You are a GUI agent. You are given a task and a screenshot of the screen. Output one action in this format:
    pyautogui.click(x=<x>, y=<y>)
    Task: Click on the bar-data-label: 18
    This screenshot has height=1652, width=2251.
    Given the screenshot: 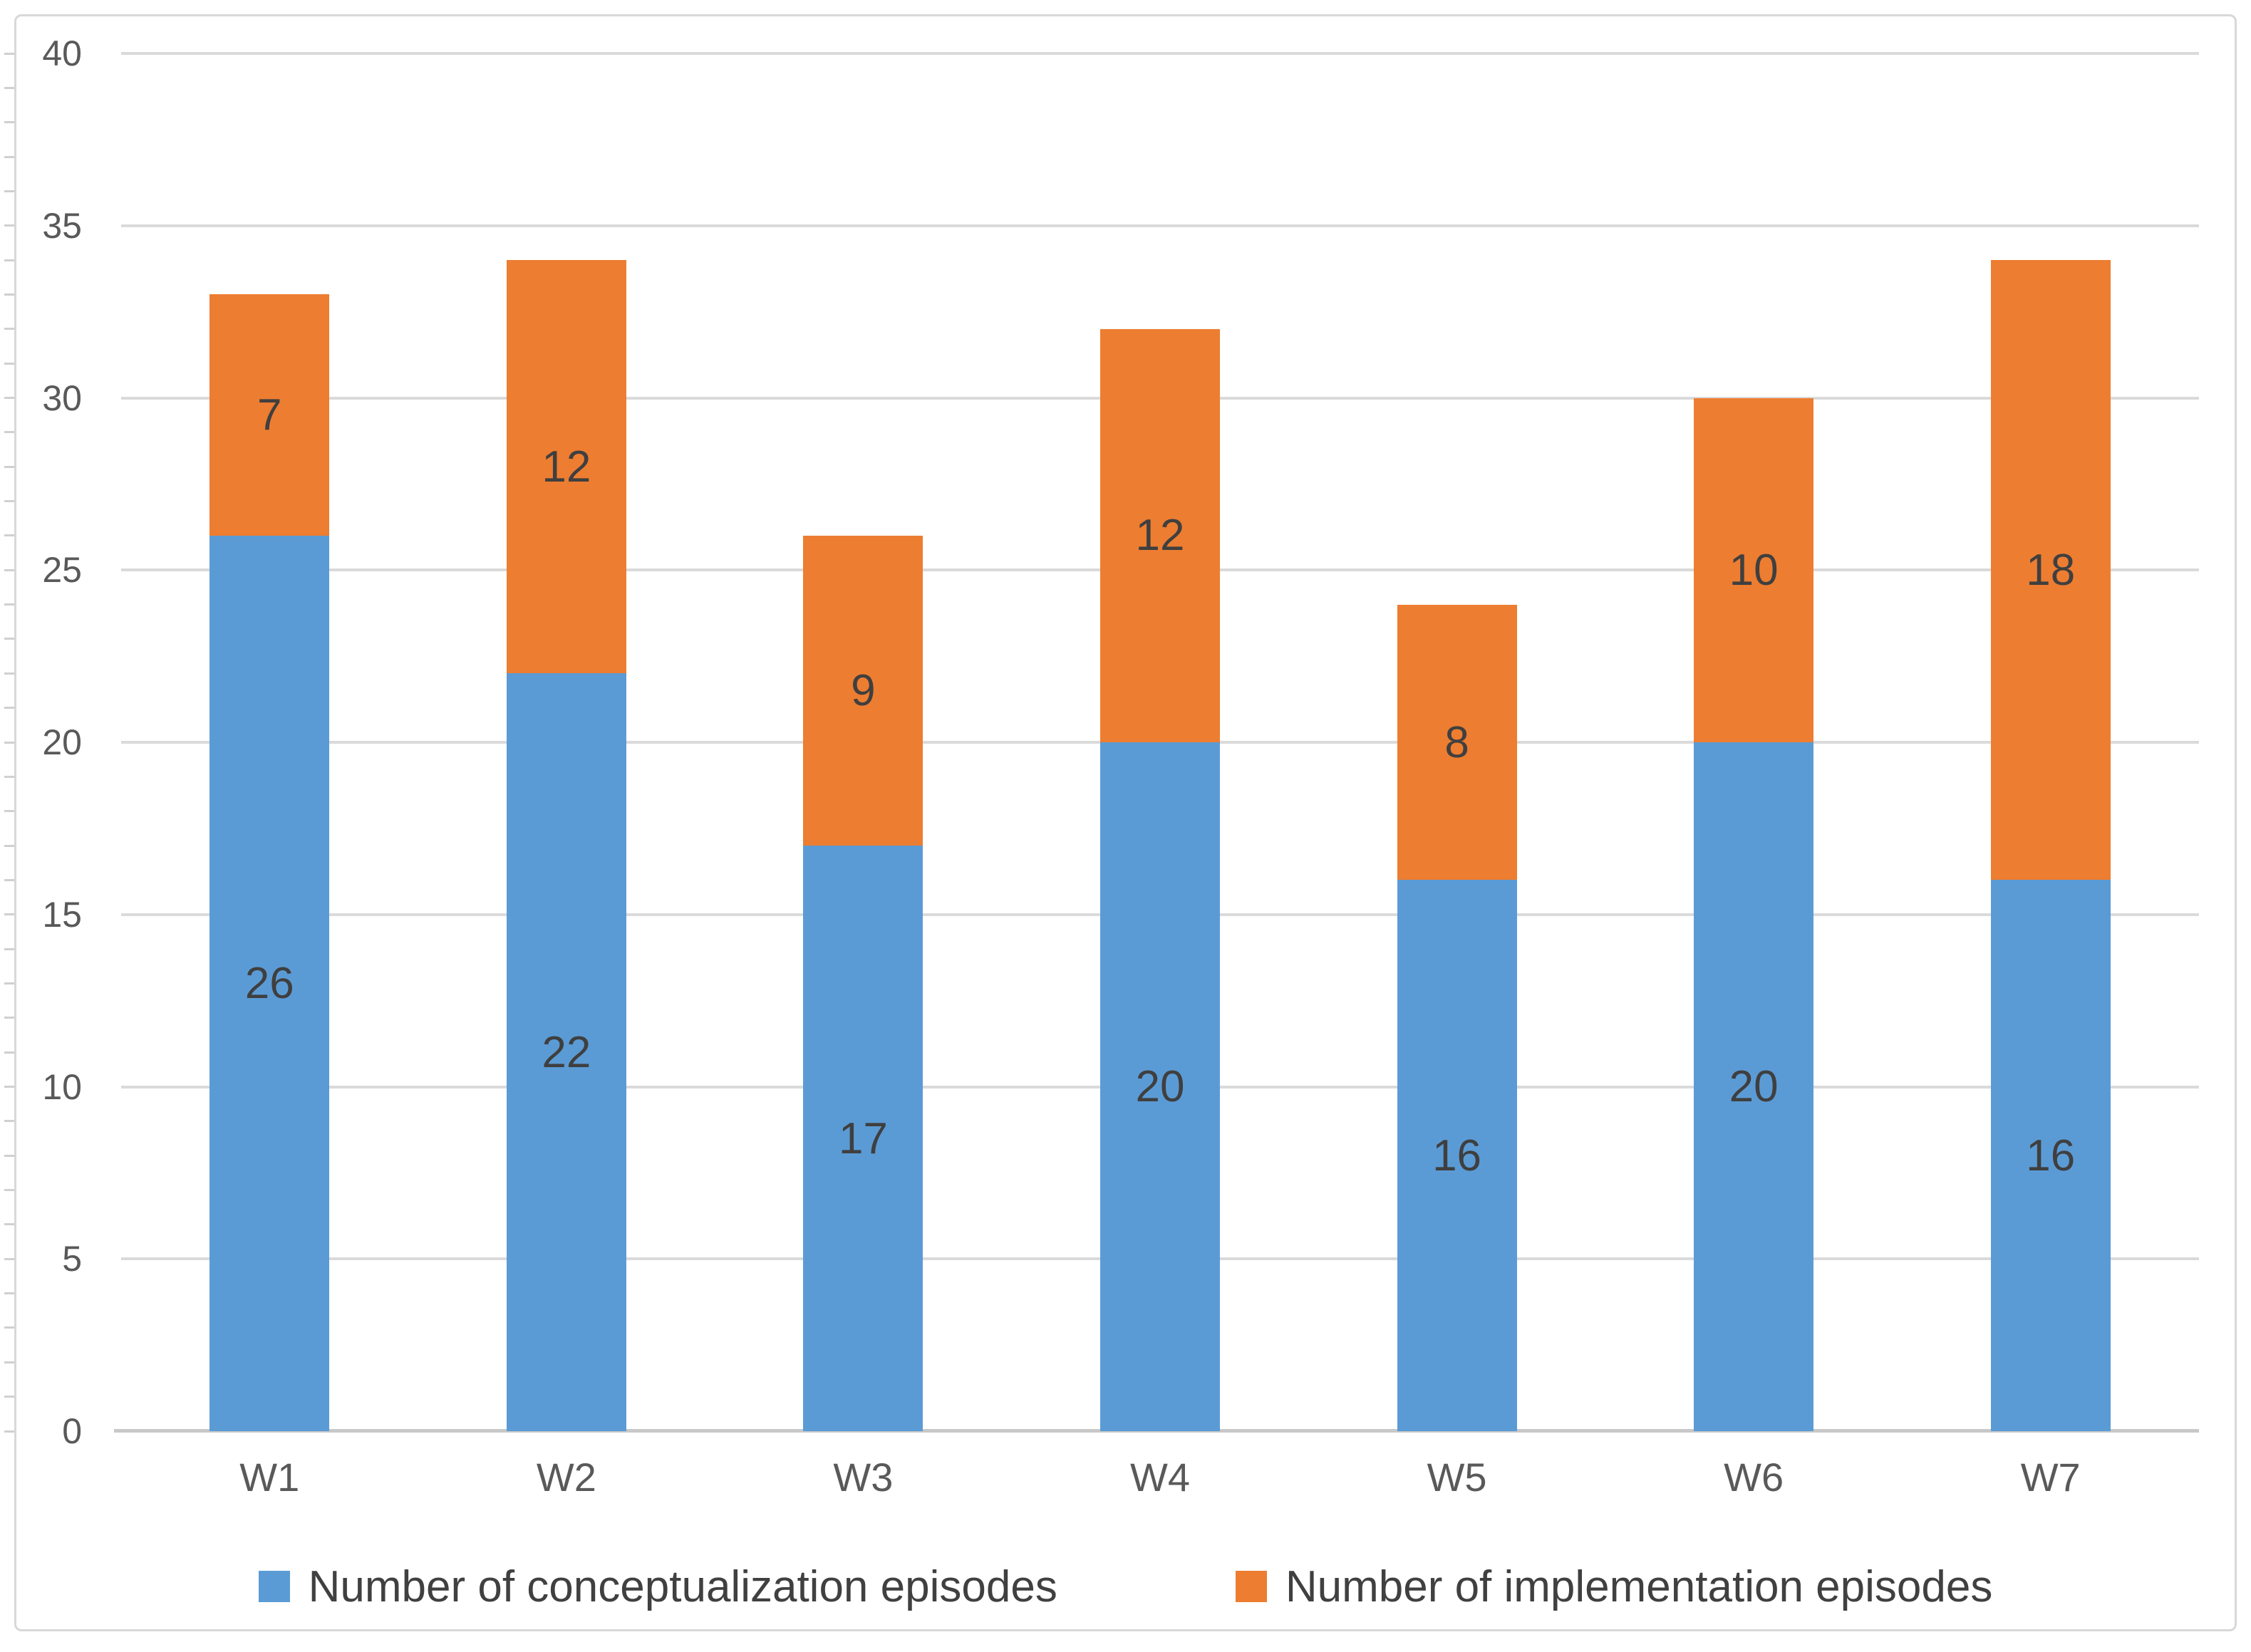 What is the action you would take?
    pyautogui.click(x=2051, y=570)
    